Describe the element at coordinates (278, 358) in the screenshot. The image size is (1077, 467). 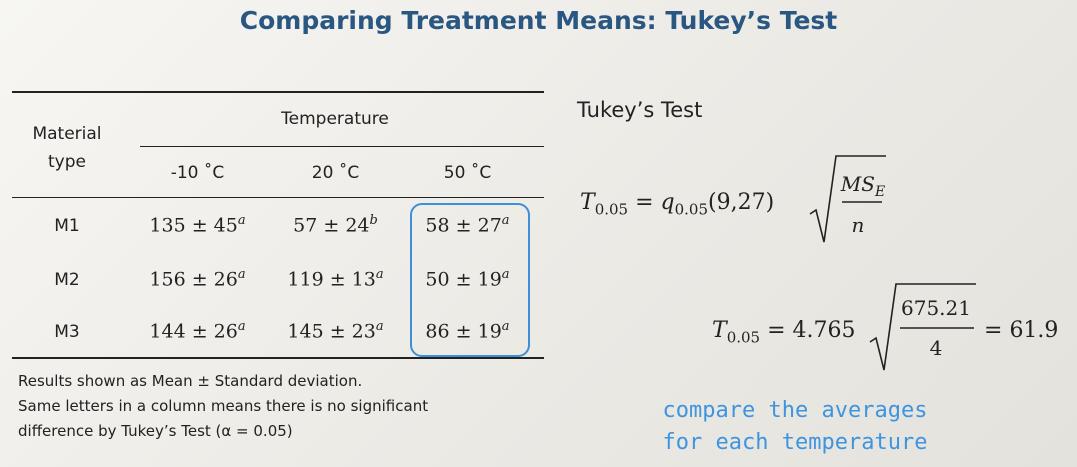
I see `table-bottom-rule` at that location.